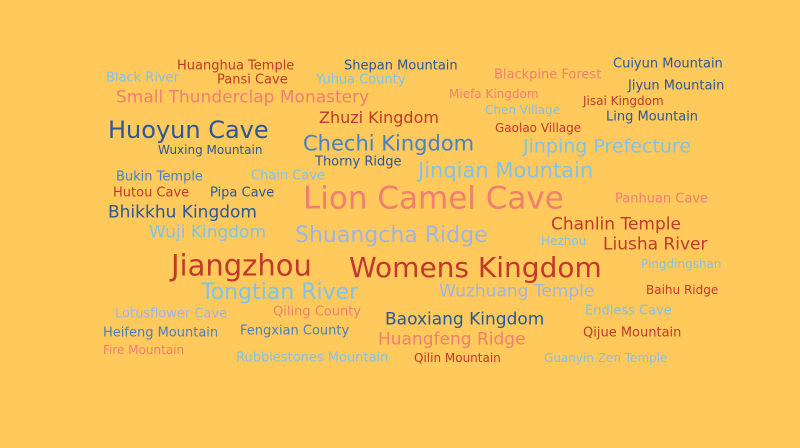 Image resolution: width=800 pixels, height=448 pixels. What do you see at coordinates (288, 176) in the screenshot?
I see `word-chain-cave: Chain Cave` at bounding box center [288, 176].